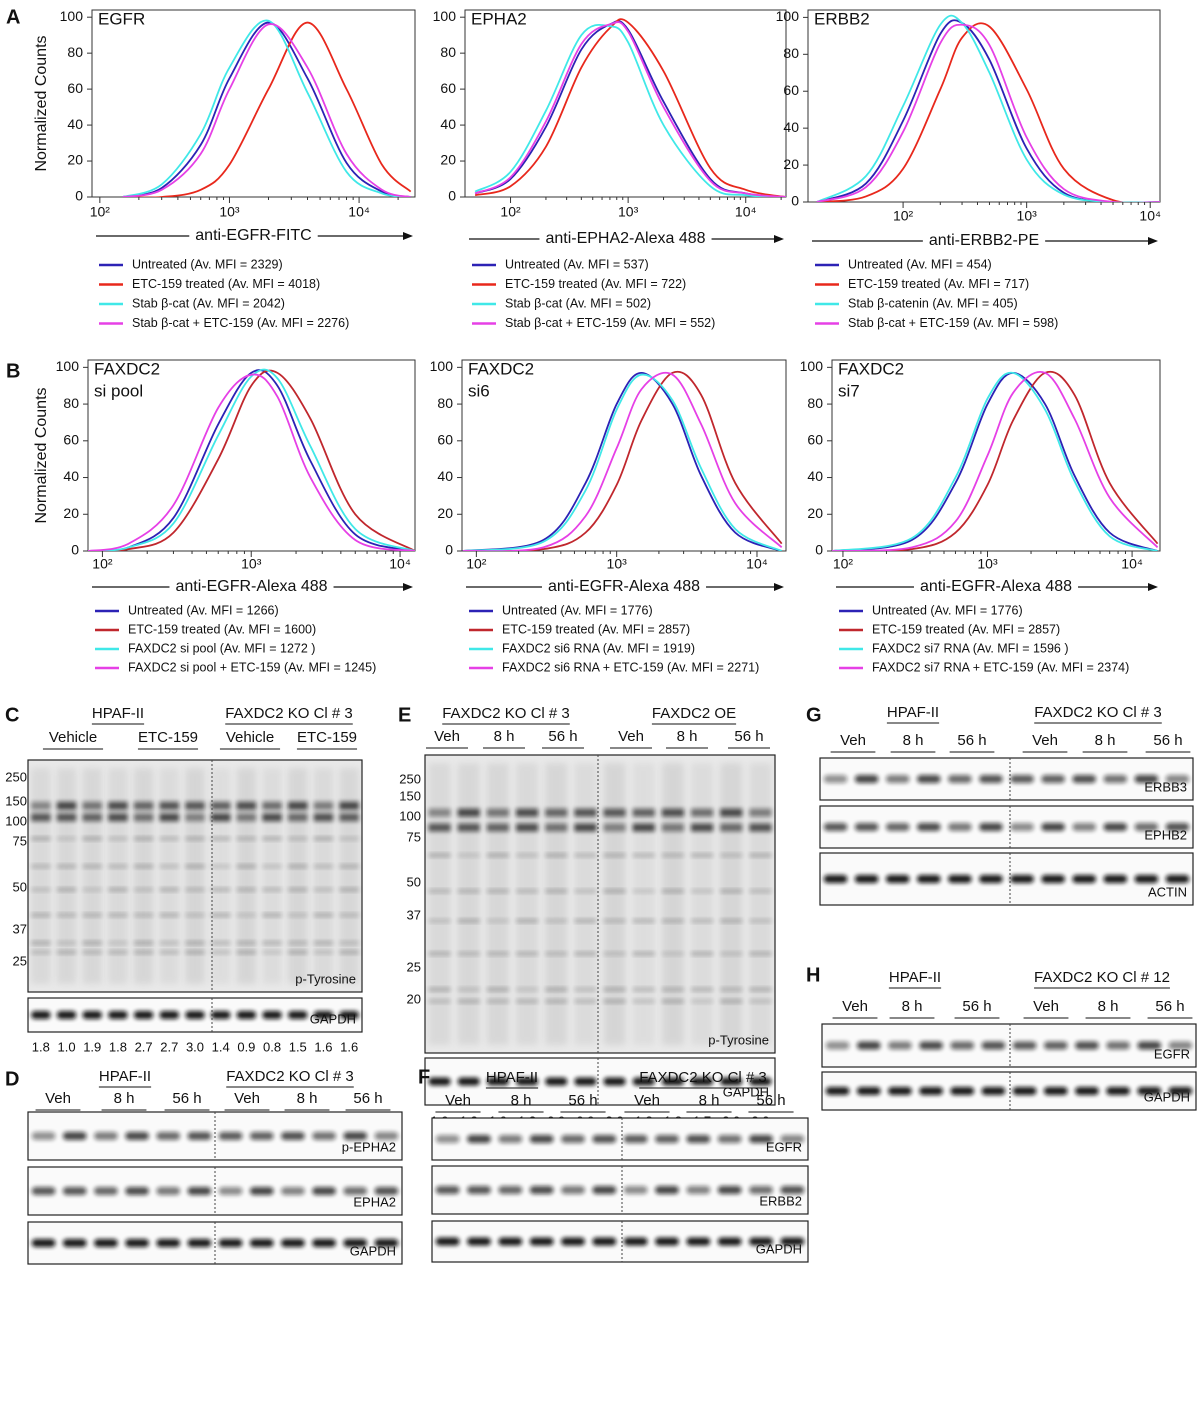 This screenshot has width=1200, height=1407. Describe the element at coordinates (71, 440) in the screenshot. I see `y-tick-label: 60` at that location.